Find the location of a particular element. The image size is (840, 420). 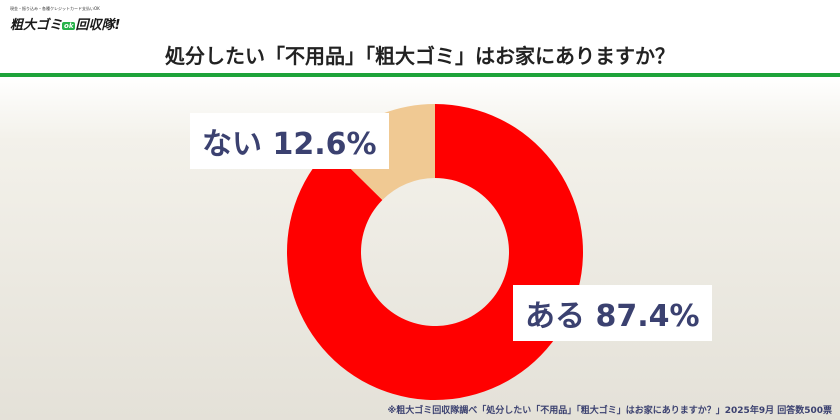

page-title: 処分したい「不用品」「粗大ゴミ」はお家にありますか？ is located at coordinates (420, 56).